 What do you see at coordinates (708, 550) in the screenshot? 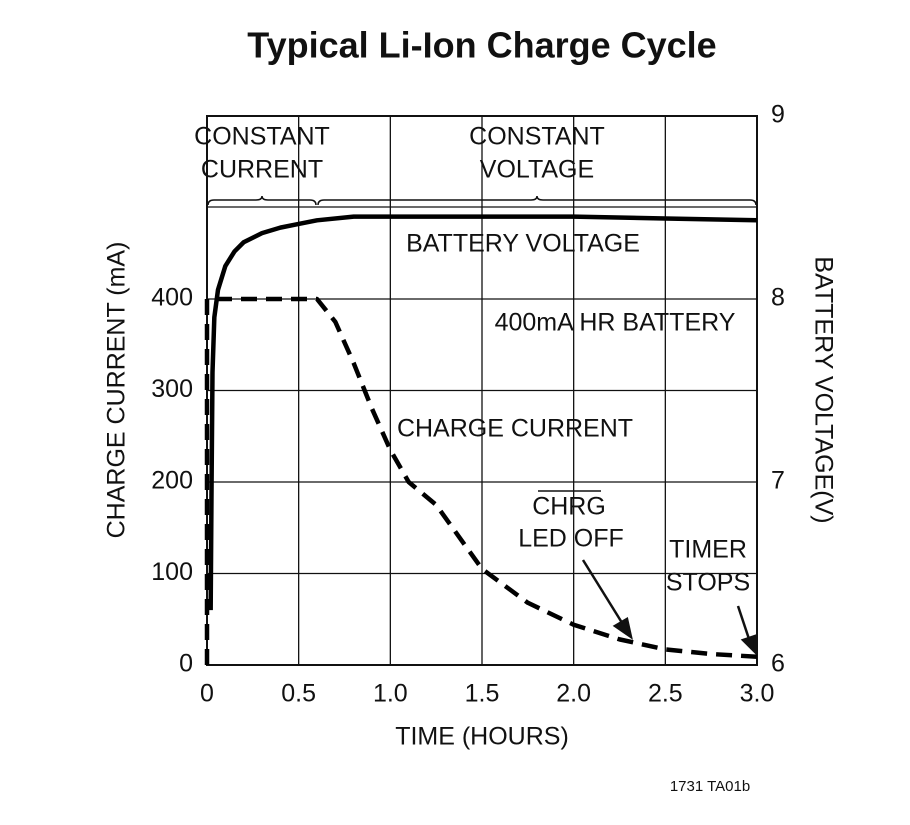
I see `annotation: TIMER` at bounding box center [708, 550].